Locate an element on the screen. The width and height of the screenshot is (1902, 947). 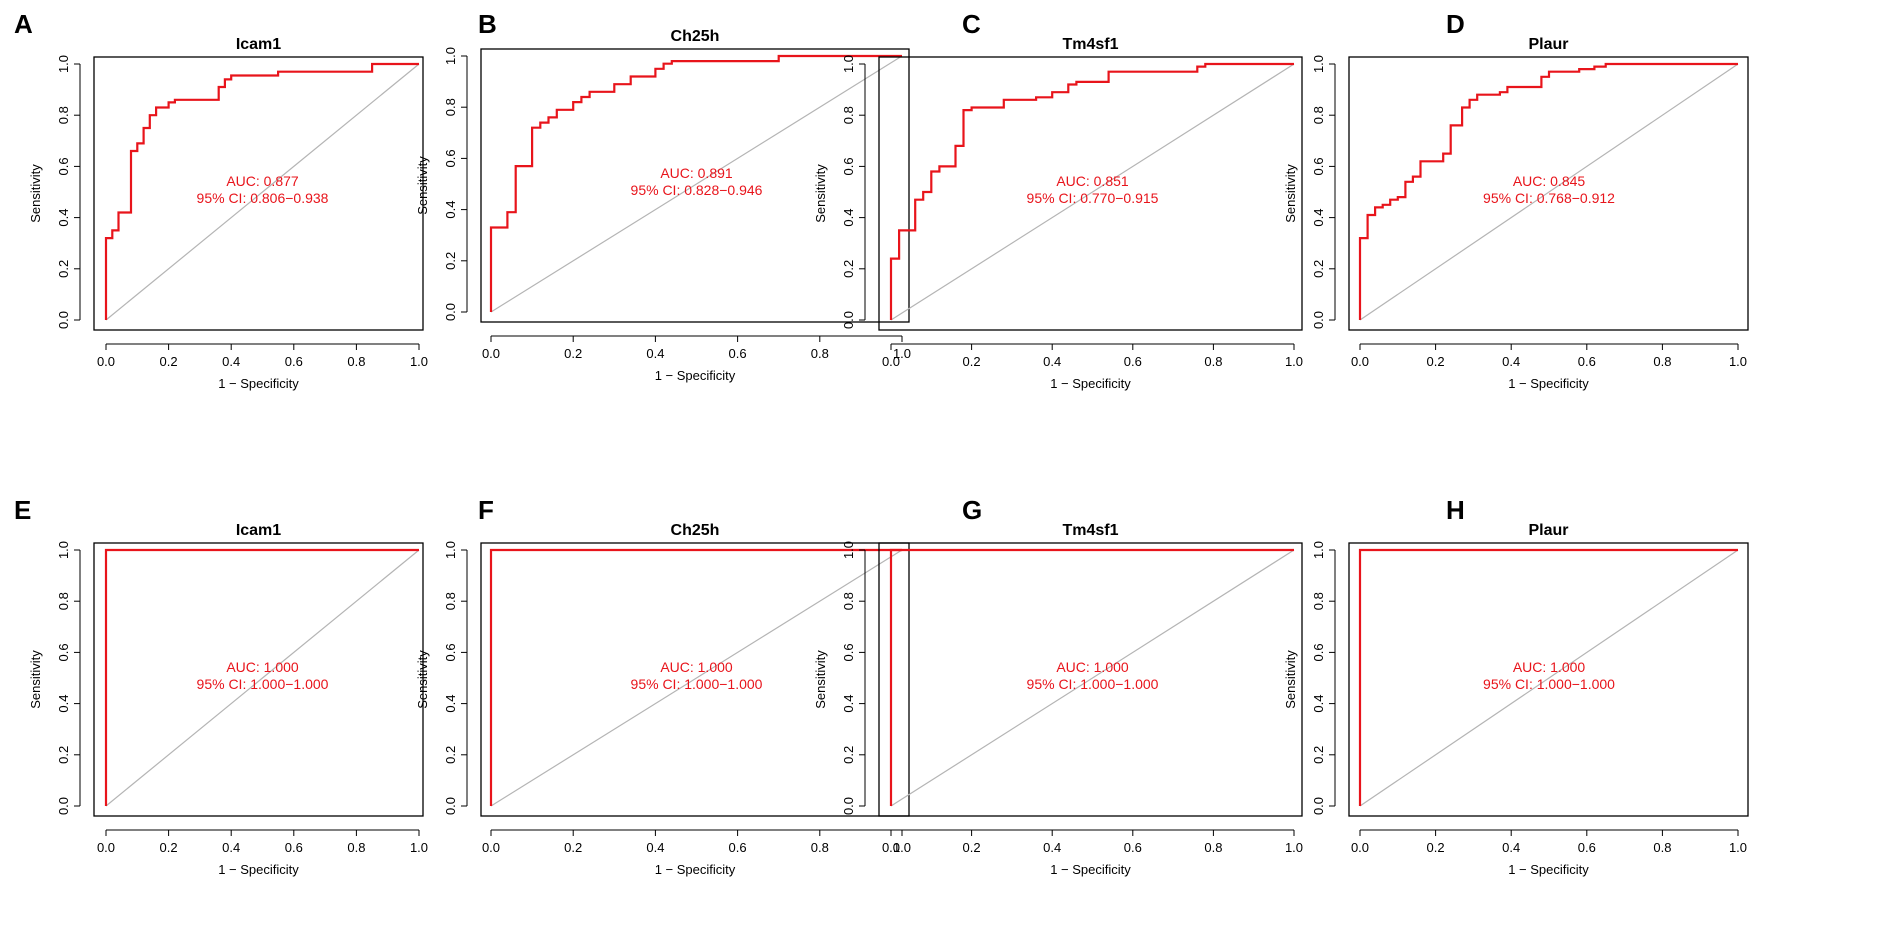
chart-title: Tm4sf1 is located at coordinates (1090, 44).